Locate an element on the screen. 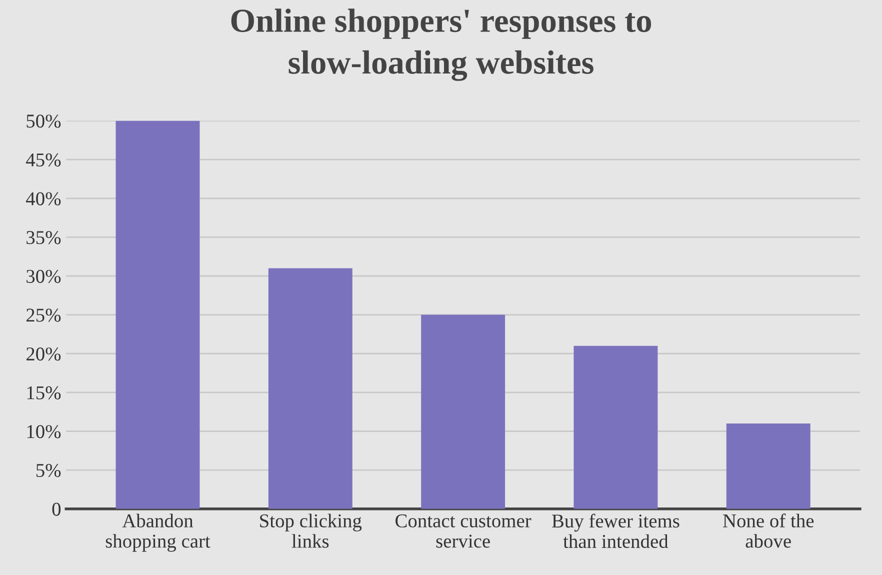 The width and height of the screenshot is (882, 575). y-tick-label: 25% is located at coordinates (43, 315).